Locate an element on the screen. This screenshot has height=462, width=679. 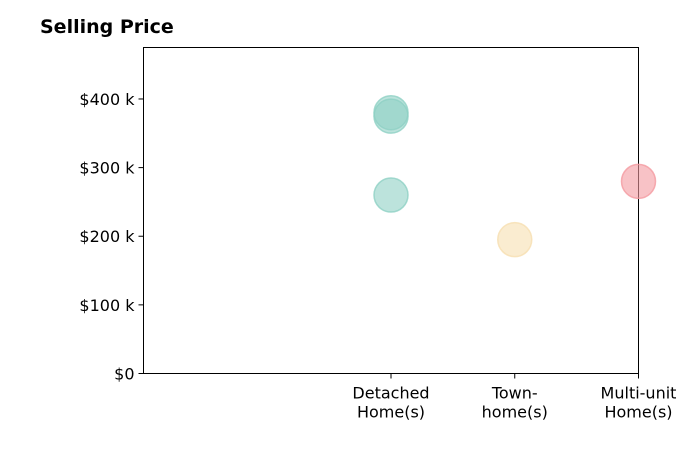
y-tick-label: $400 k is located at coordinates (107, 99).